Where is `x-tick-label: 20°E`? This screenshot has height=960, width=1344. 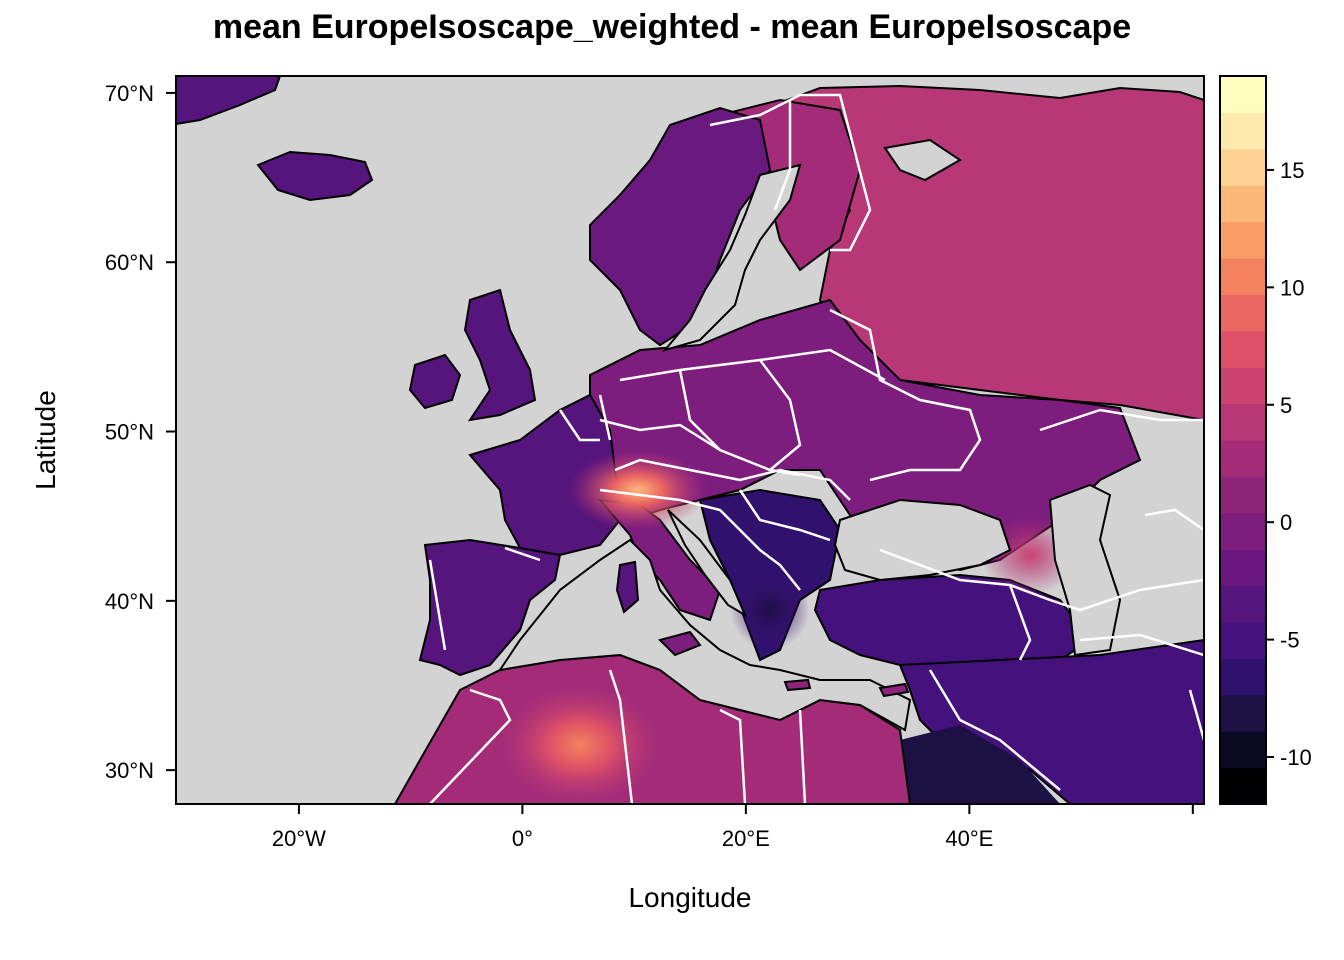
x-tick-label: 20°E is located at coordinates (746, 838).